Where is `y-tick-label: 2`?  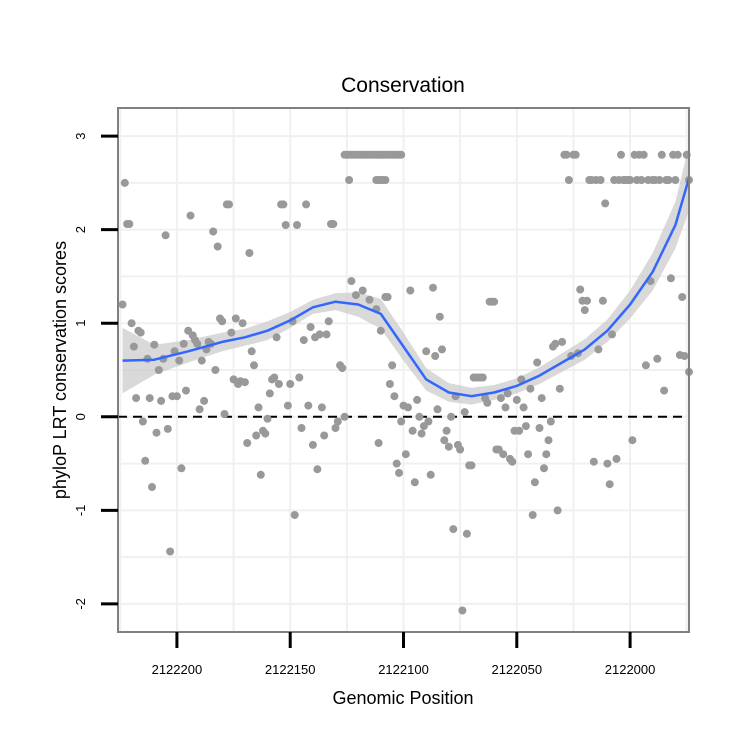
y-tick-label: 2 is located at coordinates (80, 229).